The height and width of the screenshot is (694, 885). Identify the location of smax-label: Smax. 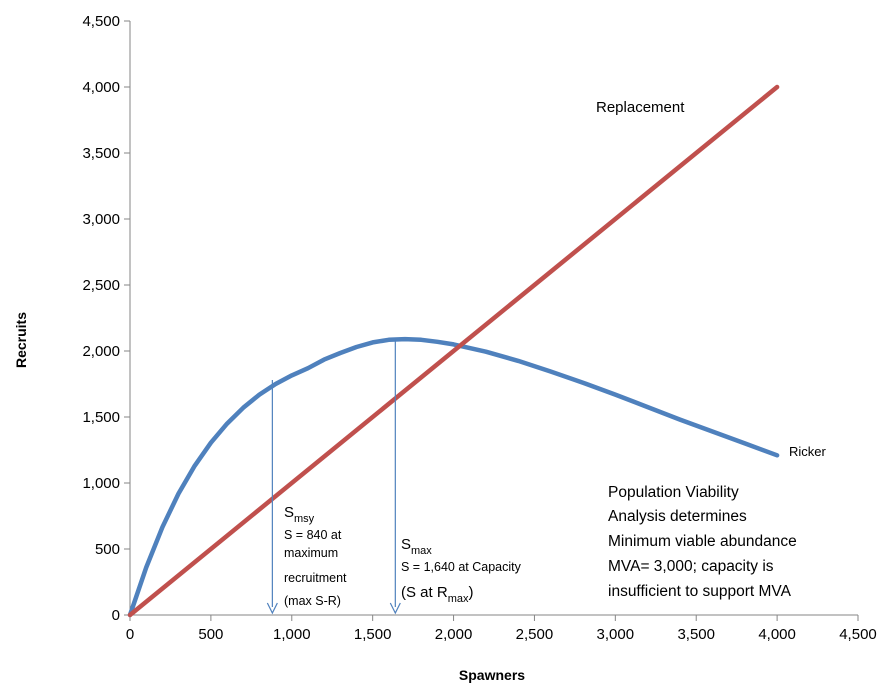
(416, 546).